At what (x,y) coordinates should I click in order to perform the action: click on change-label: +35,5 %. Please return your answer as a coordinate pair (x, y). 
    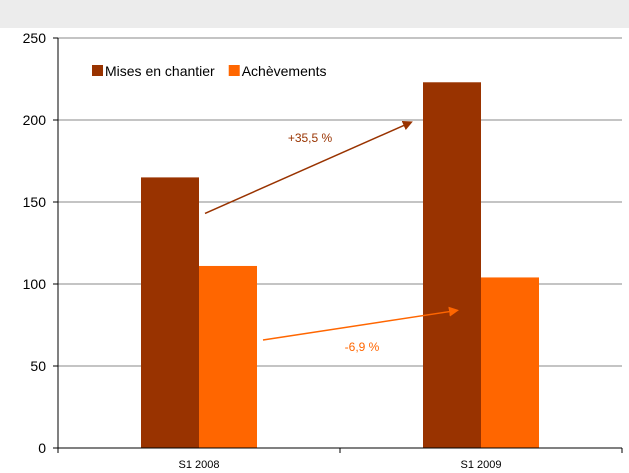
    Looking at the image, I should click on (310, 138).